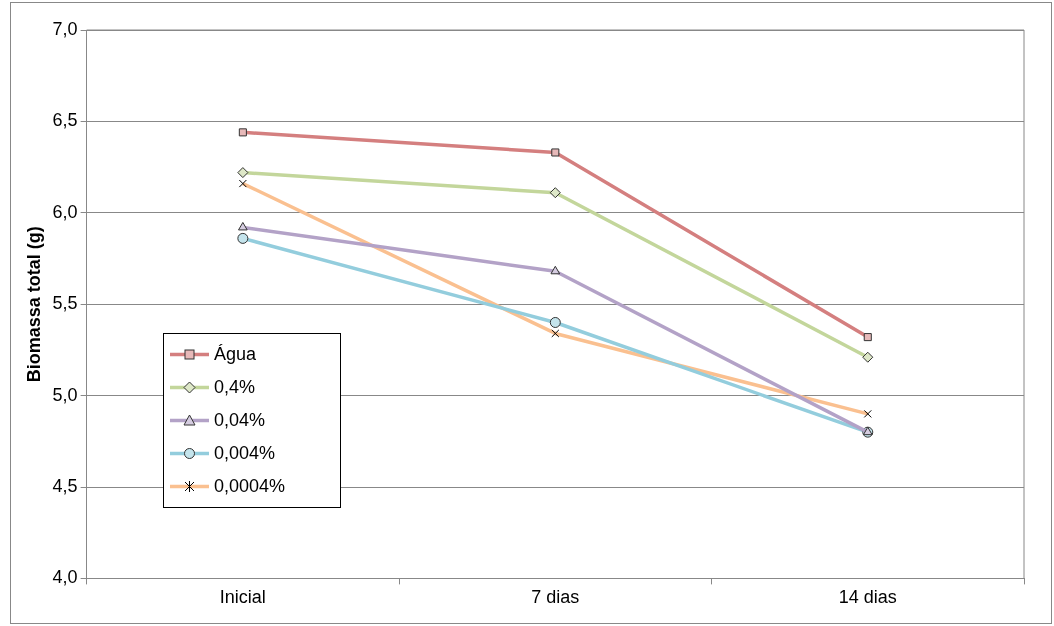 Image resolution: width=1054 pixels, height=626 pixels. Describe the element at coordinates (555, 597) in the screenshot. I see `x-tick-label: 7 dias` at that location.